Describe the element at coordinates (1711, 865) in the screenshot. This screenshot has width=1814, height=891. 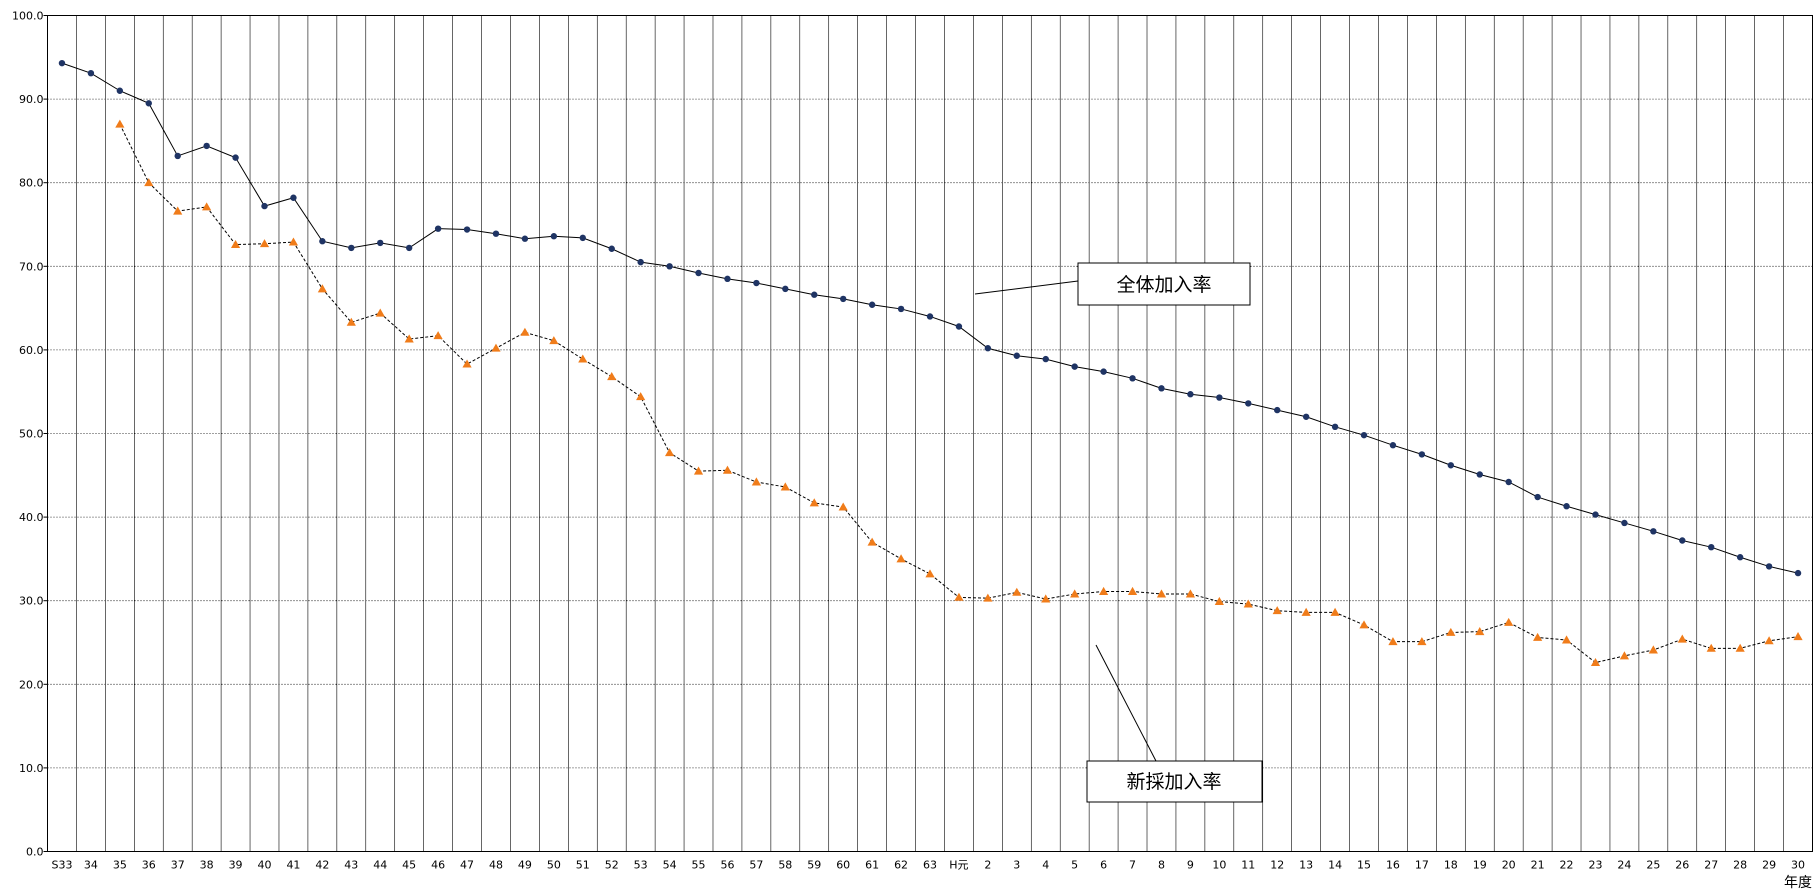
I see `x-tick-label: 27` at that location.